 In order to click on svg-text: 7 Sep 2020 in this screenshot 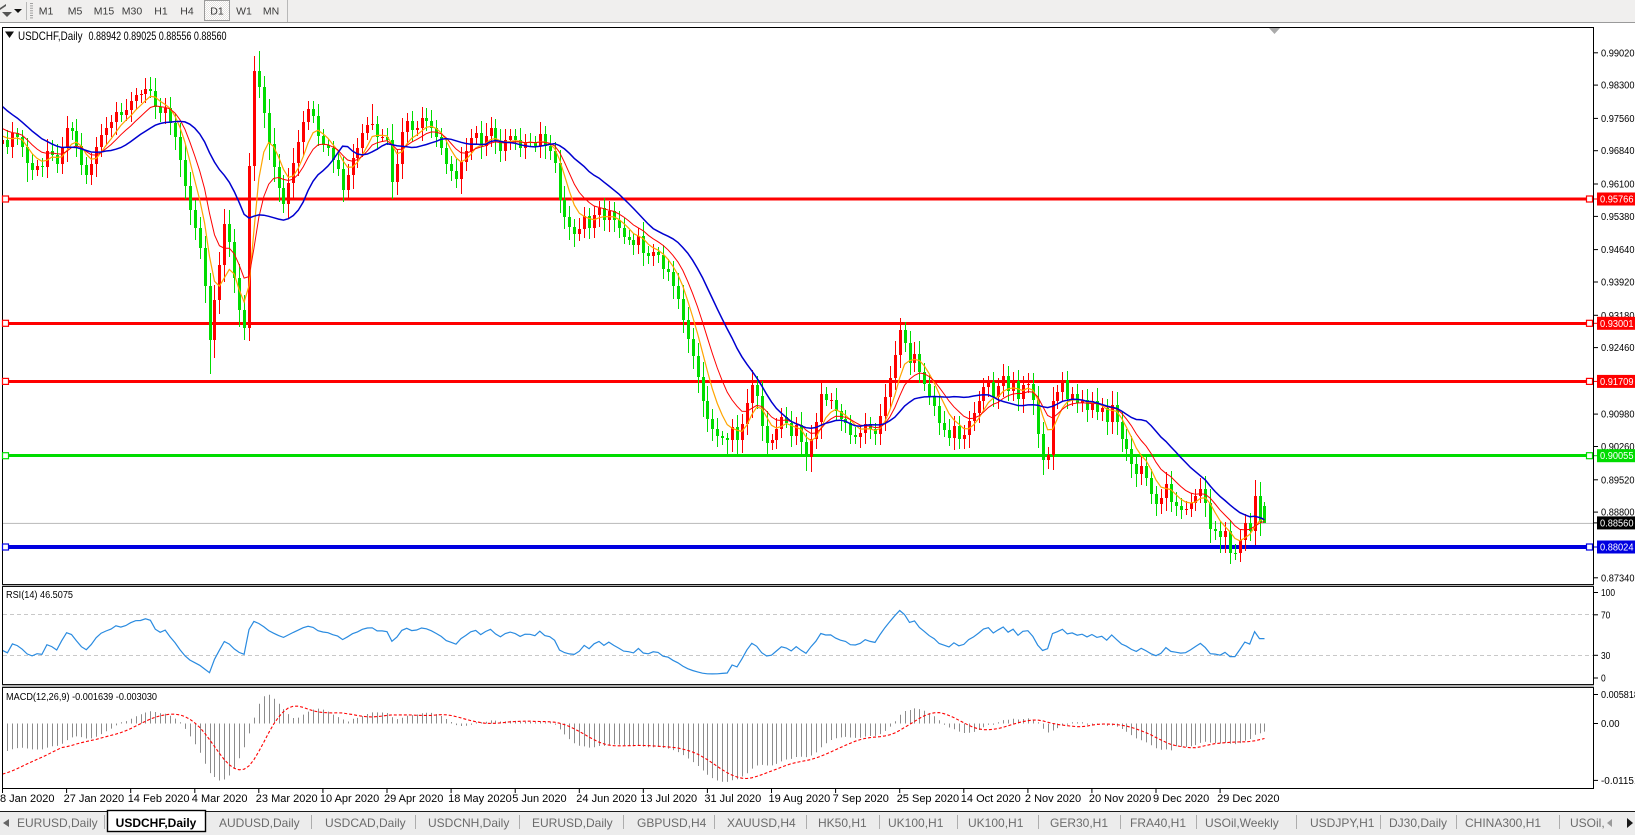, I will do `click(861, 799)`.